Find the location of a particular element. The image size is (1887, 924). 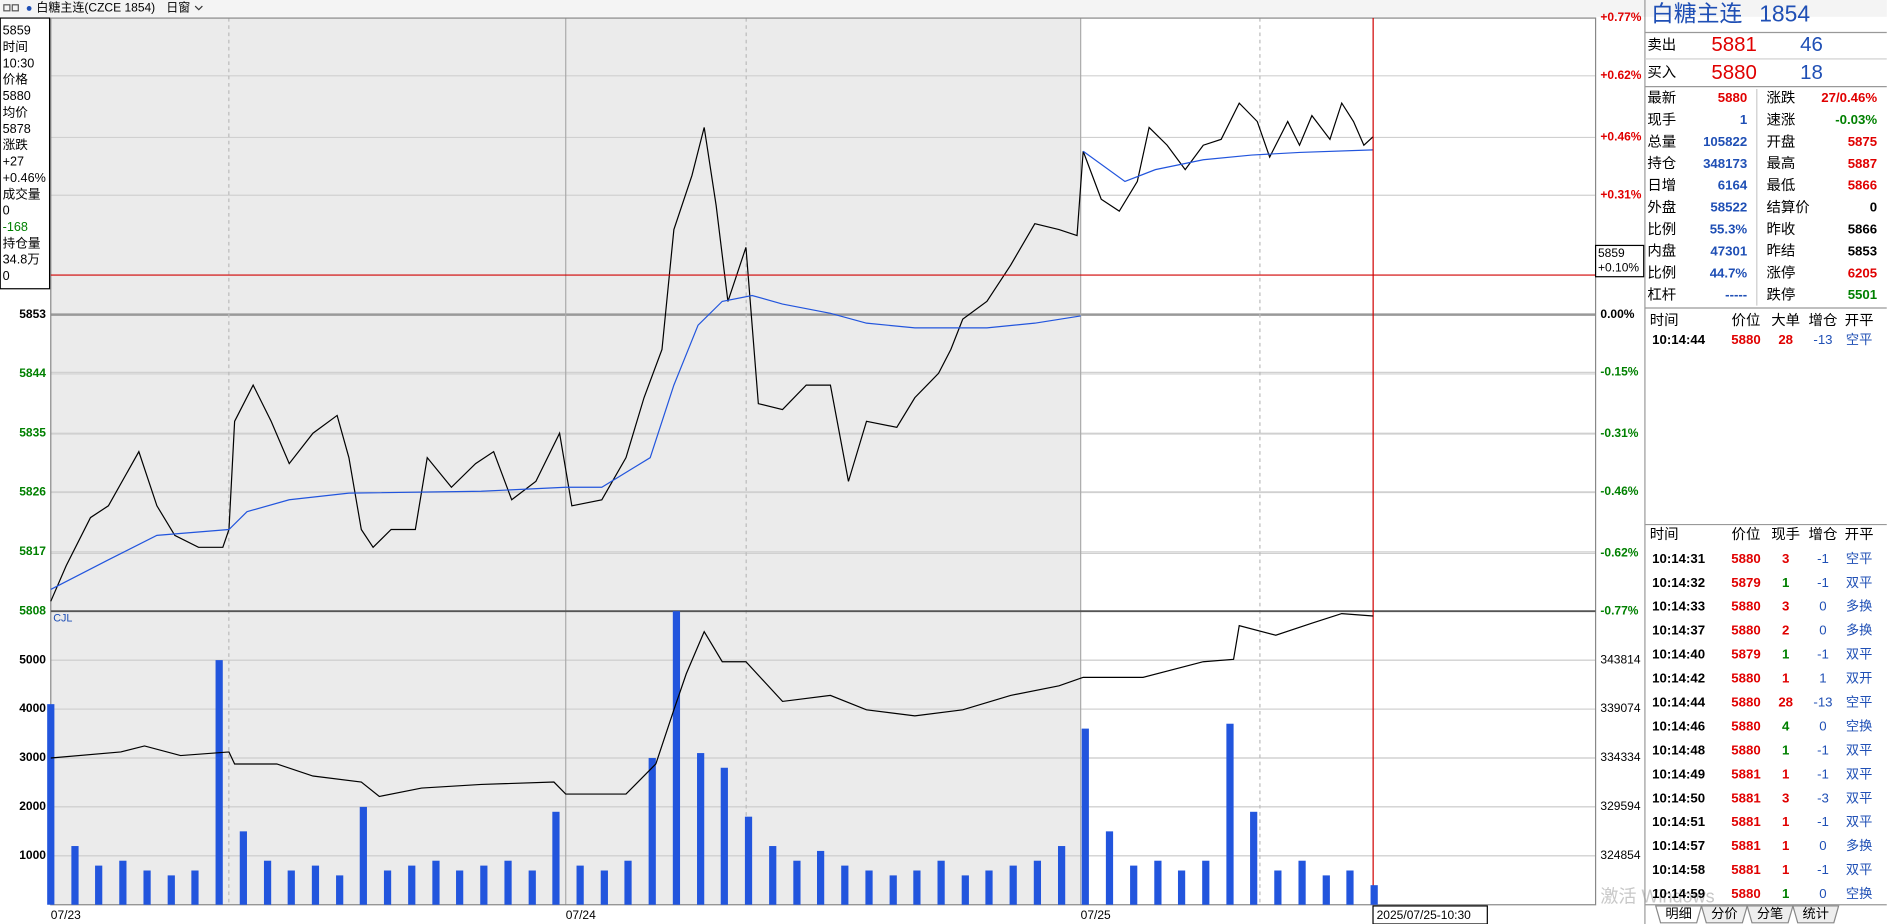

table-cell: 3 is located at coordinates (1785, 606).